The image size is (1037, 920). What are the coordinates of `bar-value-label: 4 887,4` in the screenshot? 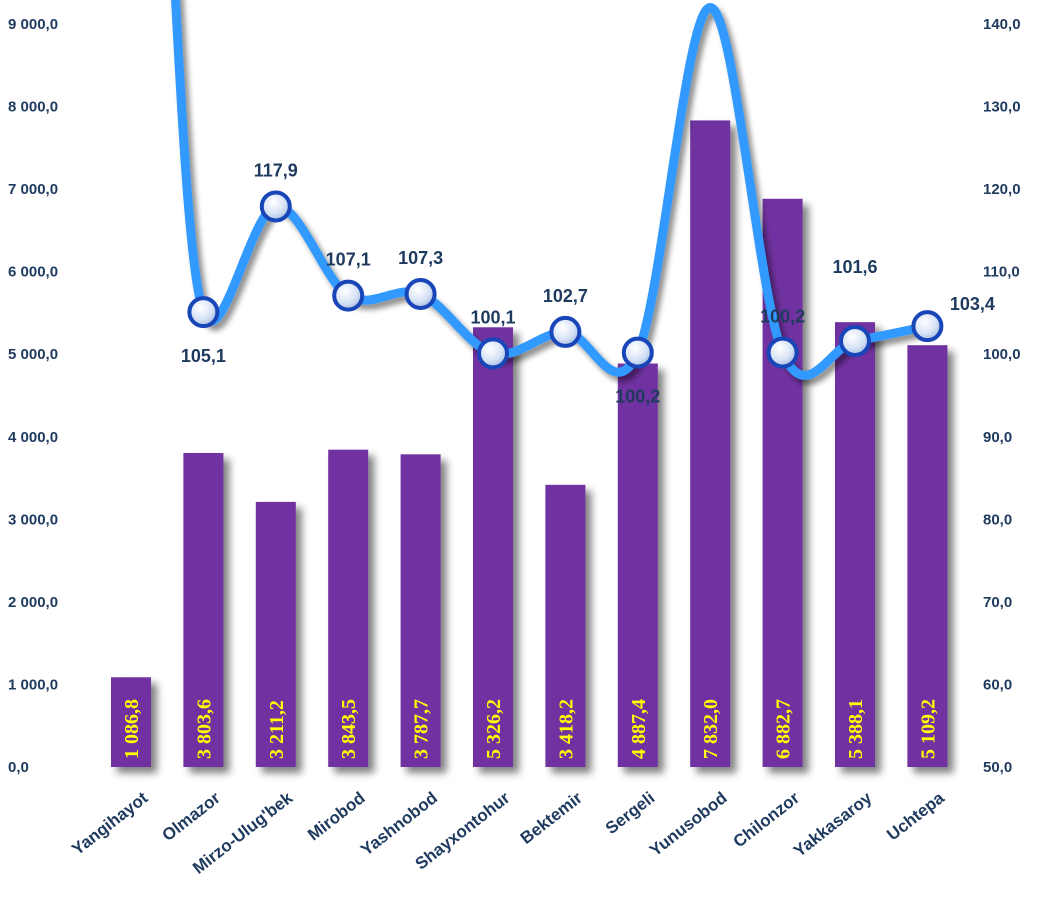 It's located at (639, 729).